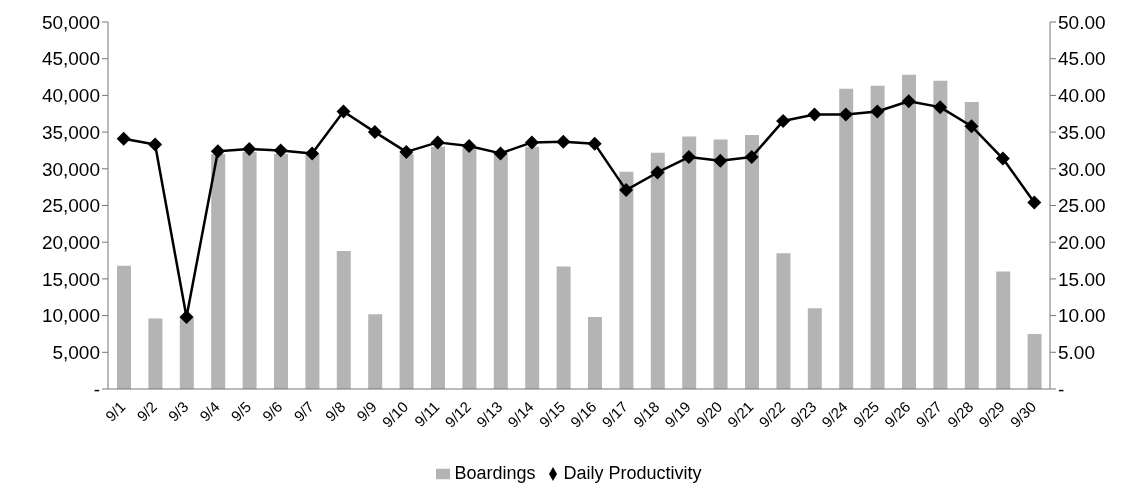  What do you see at coordinates (1082, 22) in the screenshot?
I see `y2-tick-label: 50.00` at bounding box center [1082, 22].